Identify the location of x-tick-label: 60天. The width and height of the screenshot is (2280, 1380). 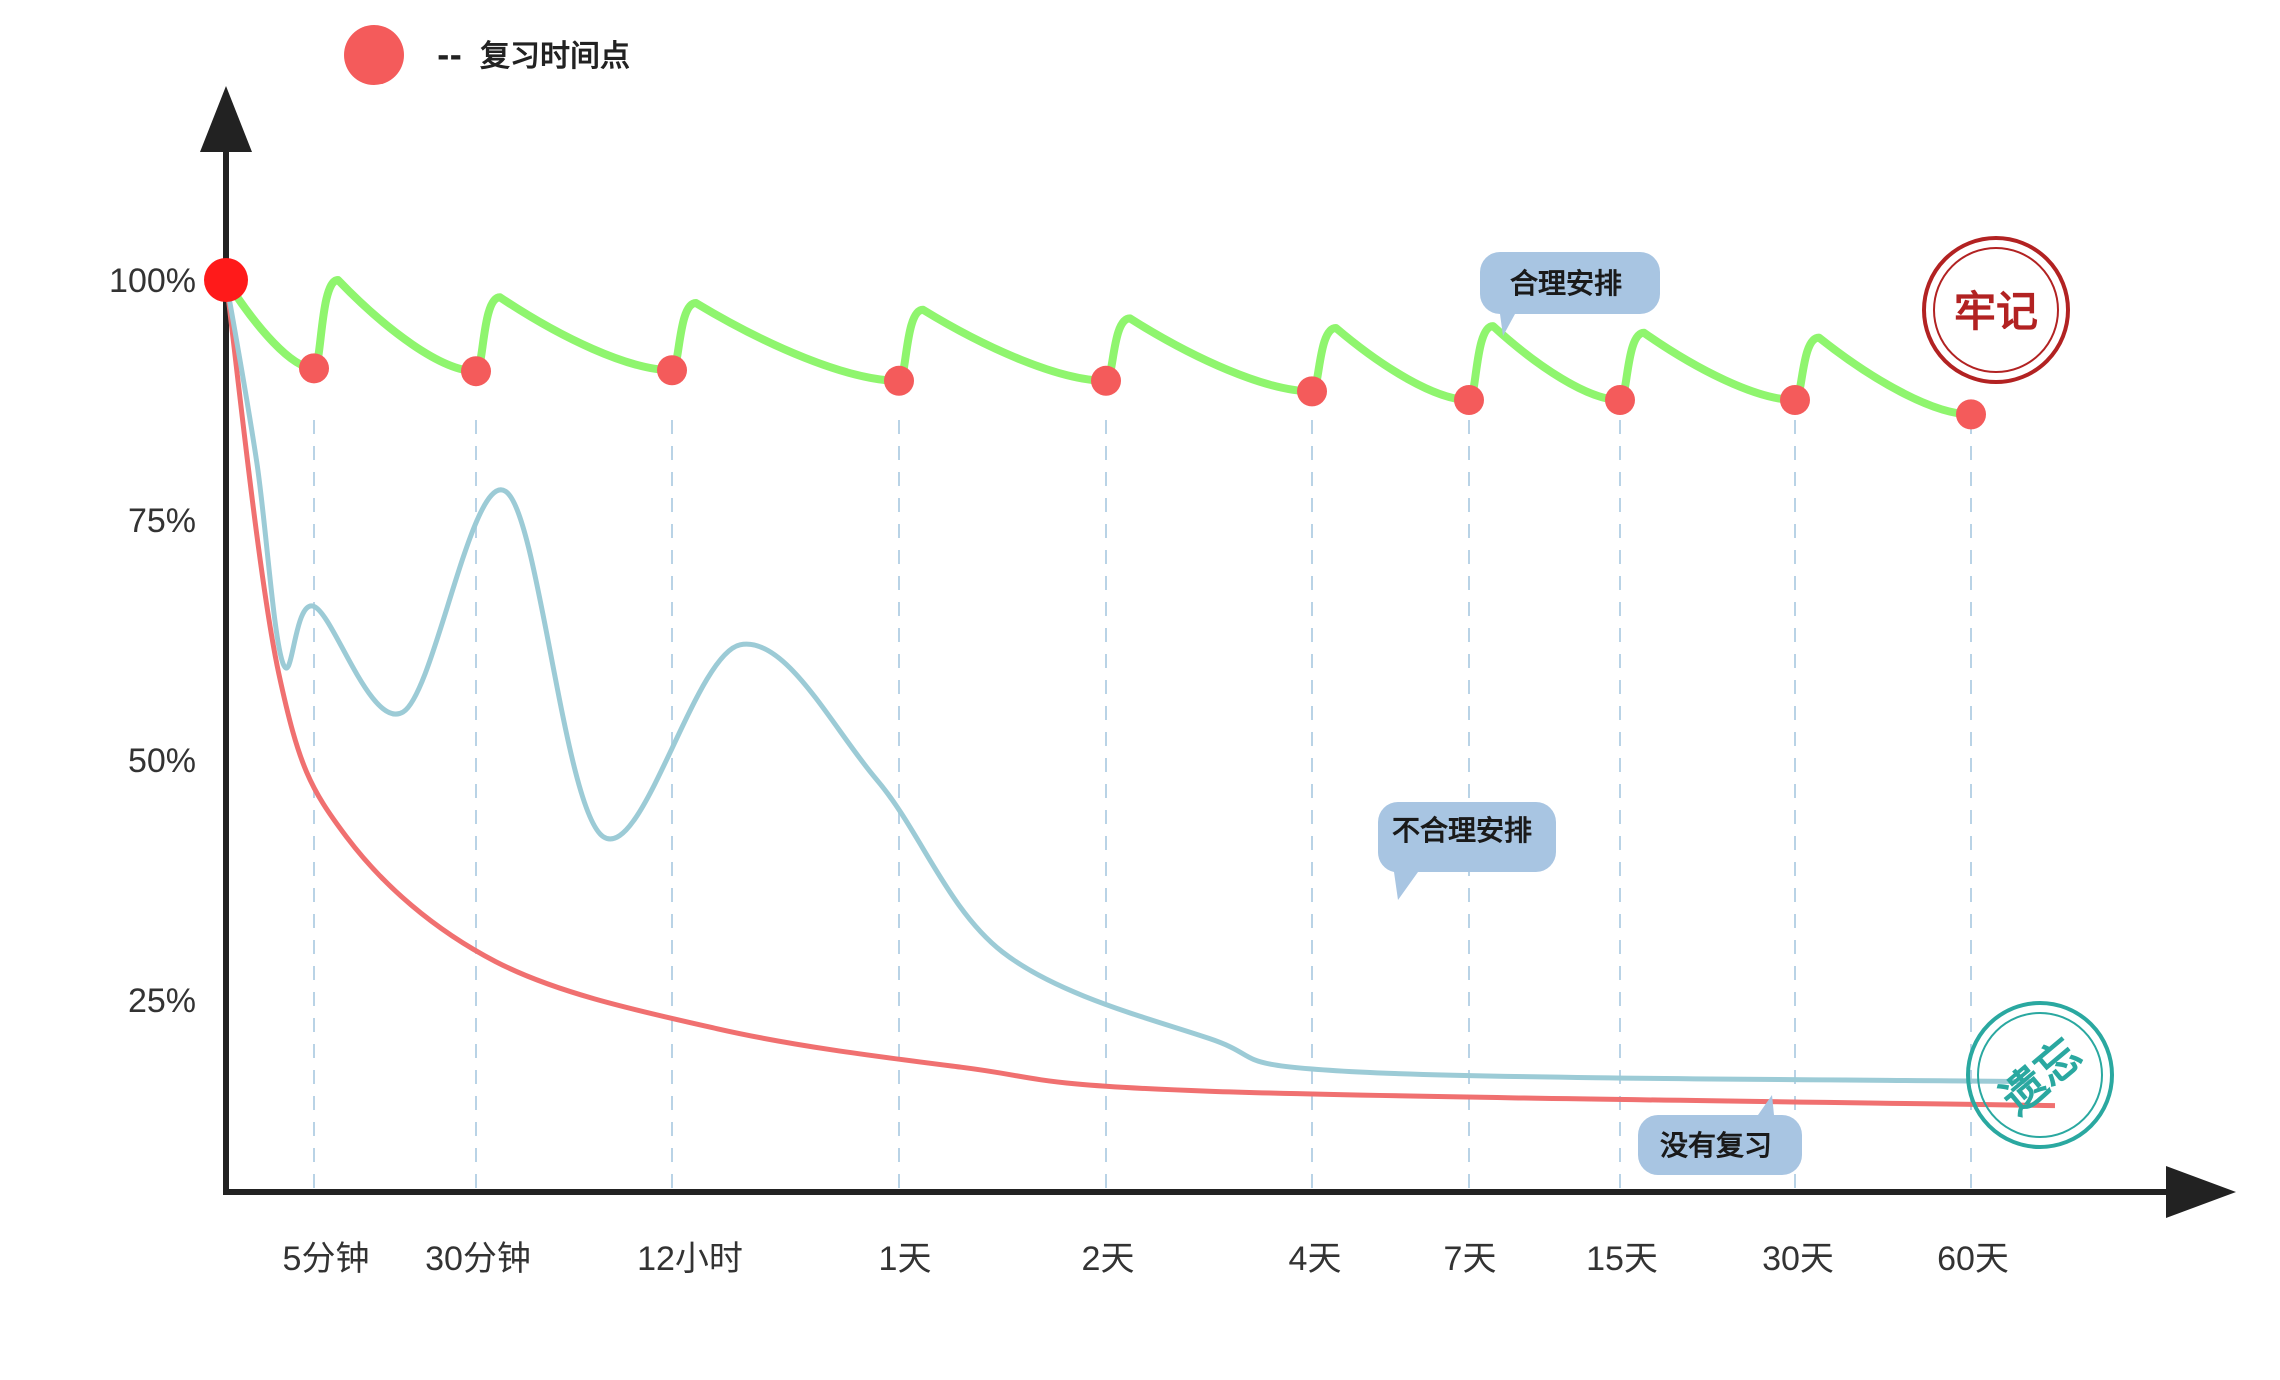
(1973, 1259).